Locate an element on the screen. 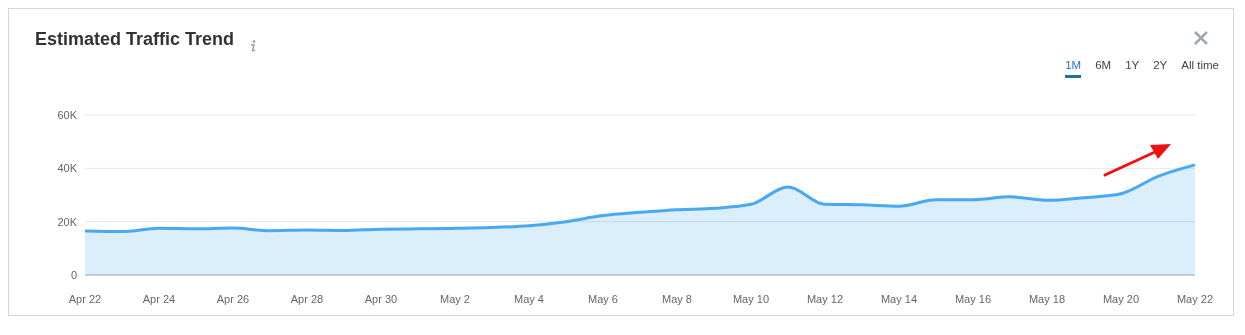  text: 1Y is located at coordinates (1132, 66).